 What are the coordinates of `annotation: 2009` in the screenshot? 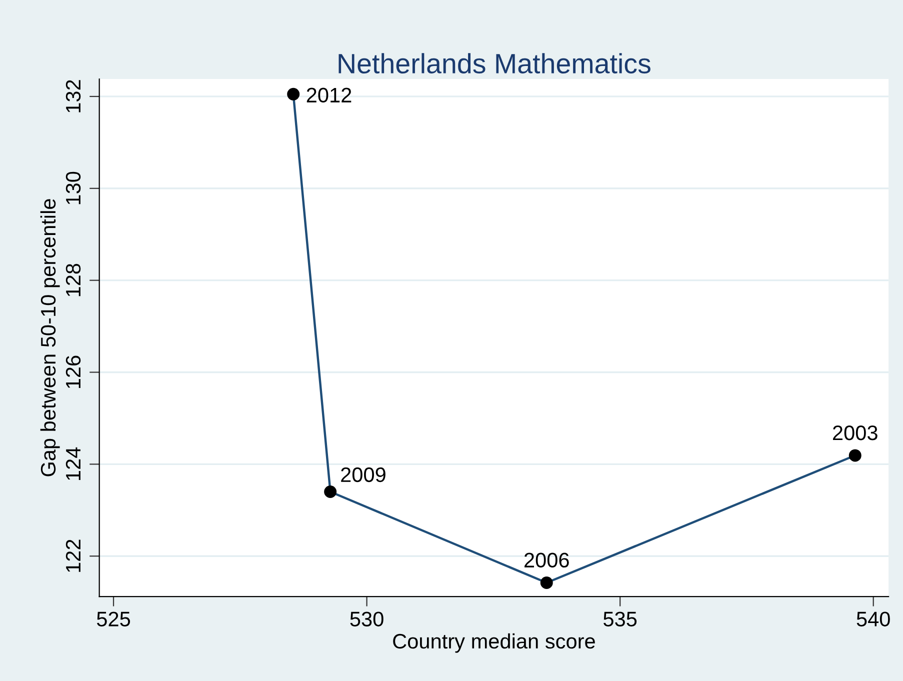 It's located at (363, 474).